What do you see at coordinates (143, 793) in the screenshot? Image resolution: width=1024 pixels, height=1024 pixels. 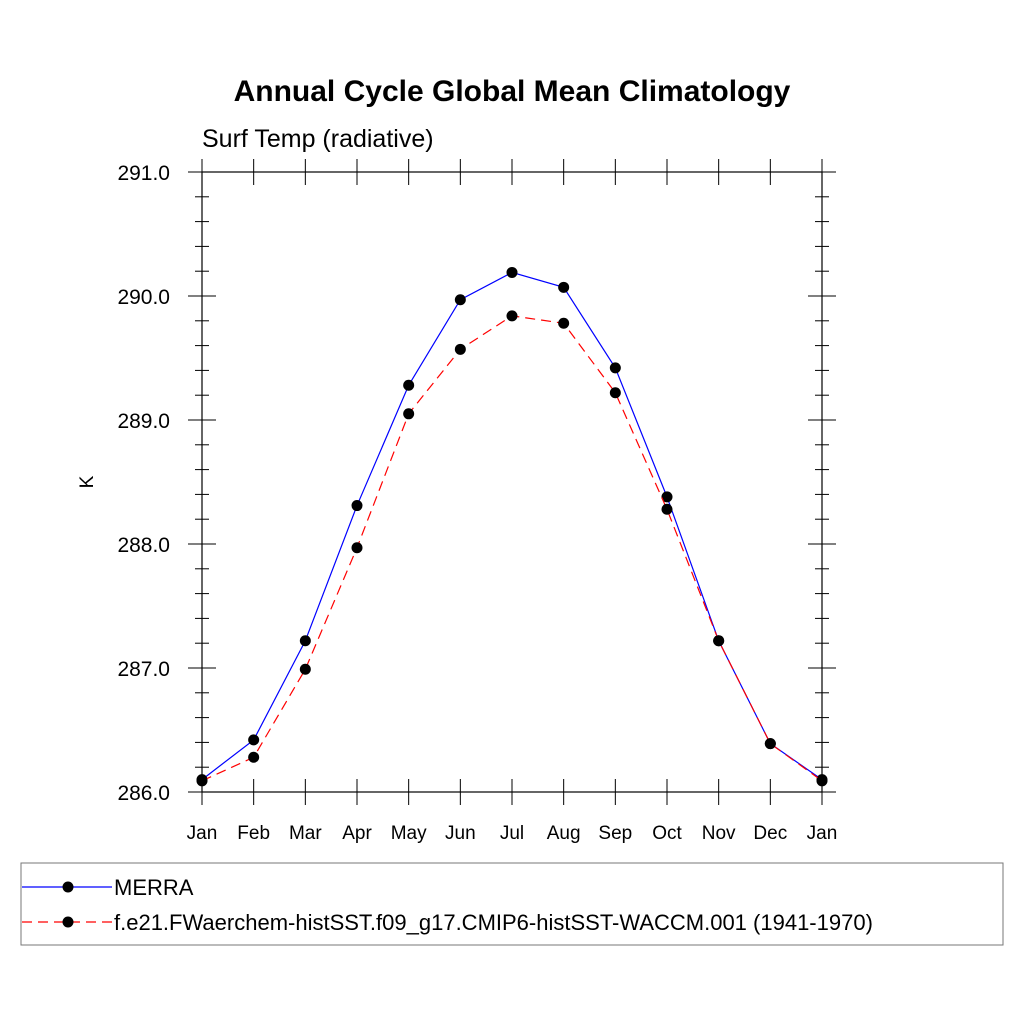 I see `y-tick-label: 286.0` at bounding box center [143, 793].